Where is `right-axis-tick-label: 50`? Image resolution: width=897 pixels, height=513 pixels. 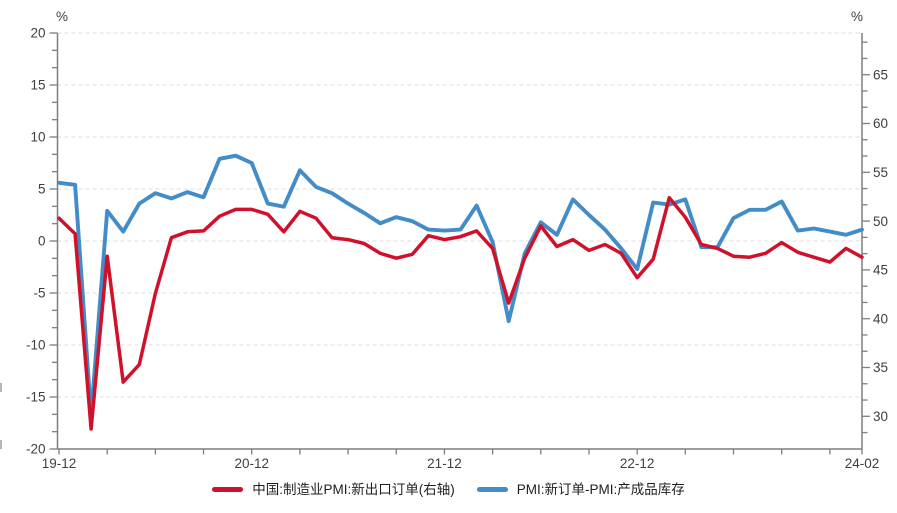 right-axis-tick-label: 50 is located at coordinates (880, 221).